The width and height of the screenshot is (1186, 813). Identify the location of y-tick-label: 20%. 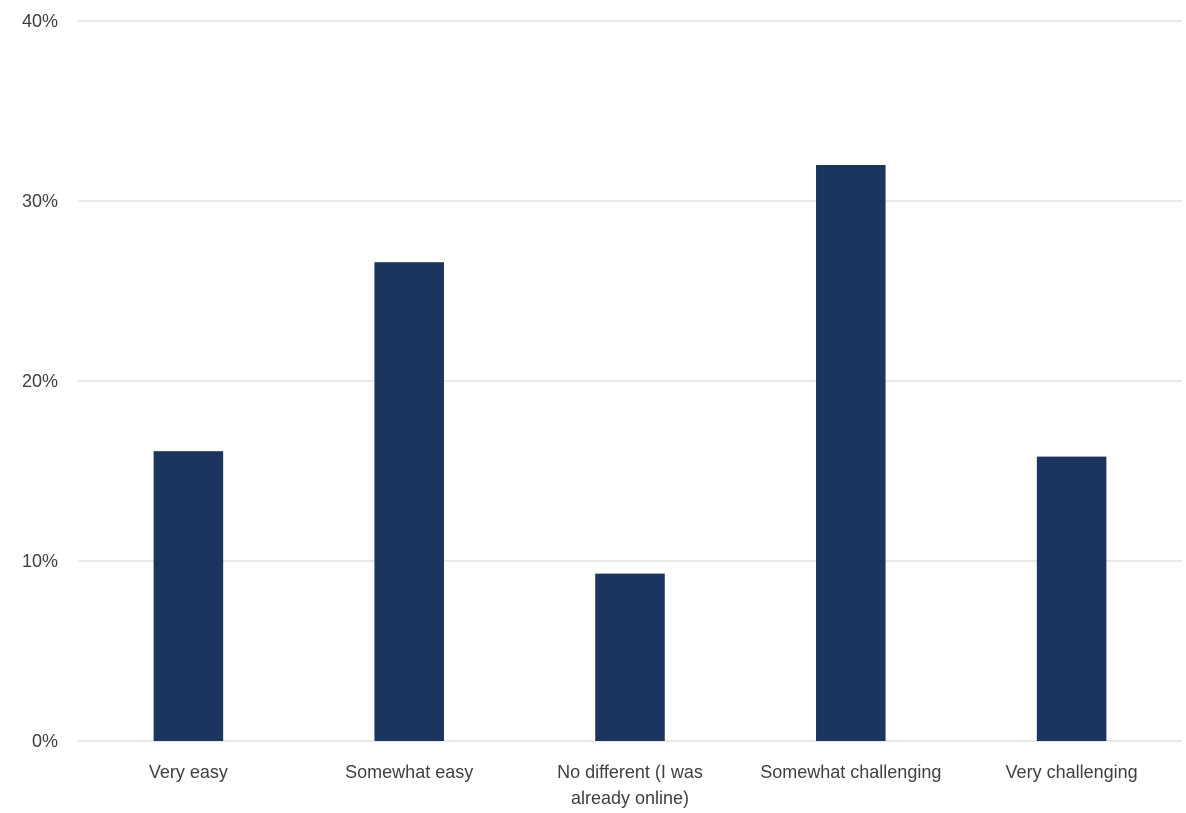
(40, 381).